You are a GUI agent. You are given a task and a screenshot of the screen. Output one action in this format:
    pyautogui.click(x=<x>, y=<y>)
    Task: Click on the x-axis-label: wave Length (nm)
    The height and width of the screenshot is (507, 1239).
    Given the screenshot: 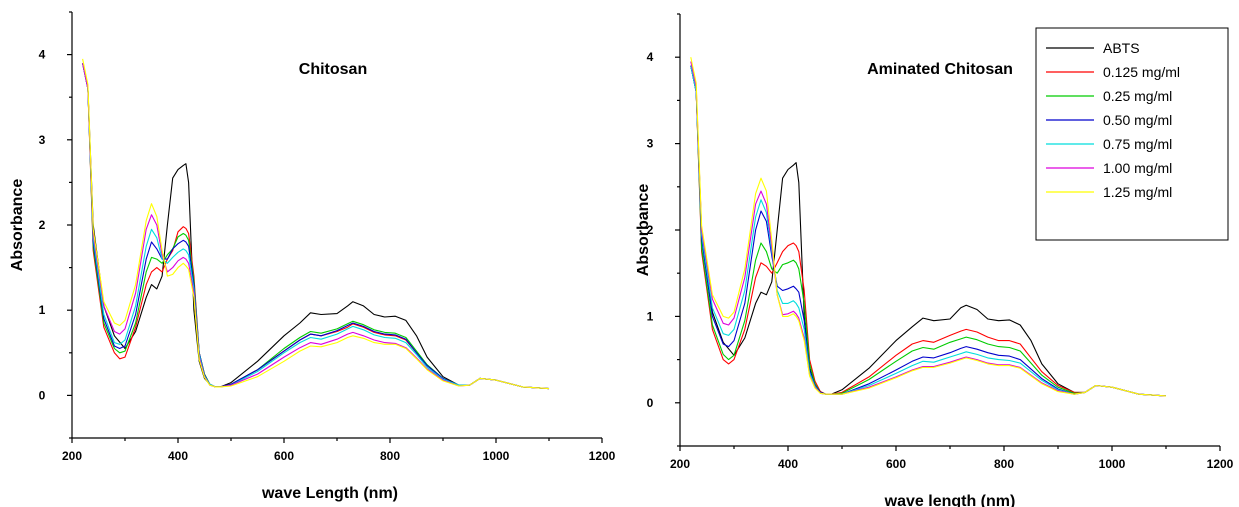 What is the action you would take?
    pyautogui.click(x=329, y=493)
    